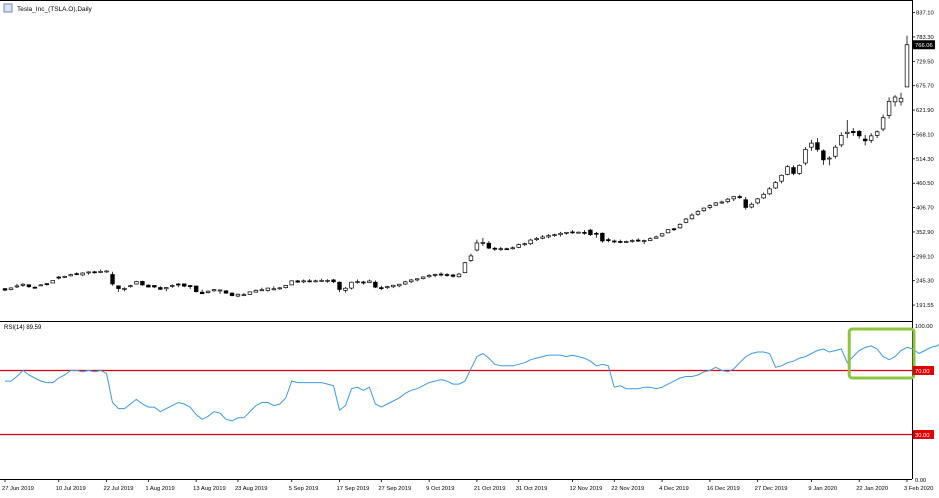  Describe the element at coordinates (532, 489) in the screenshot. I see `time-axis-tick-label: 31 Oct 2019` at that location.